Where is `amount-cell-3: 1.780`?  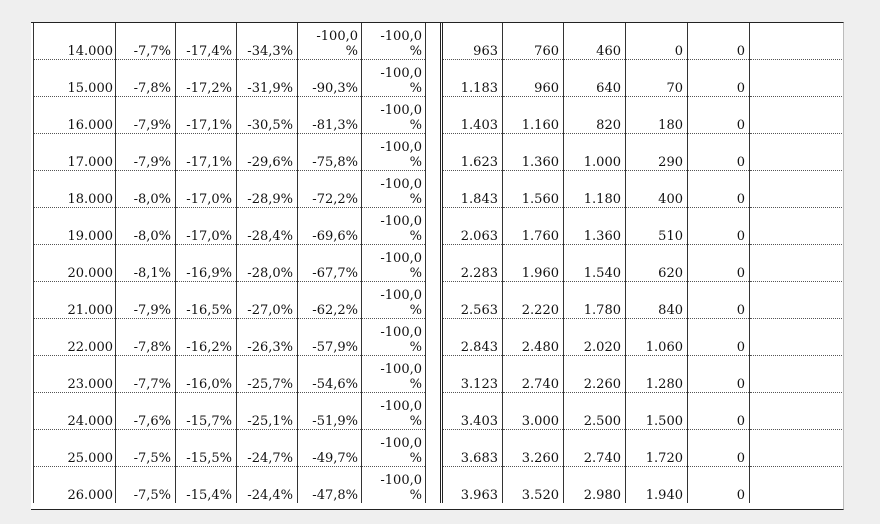 amount-cell-3: 1.780 is located at coordinates (594, 300).